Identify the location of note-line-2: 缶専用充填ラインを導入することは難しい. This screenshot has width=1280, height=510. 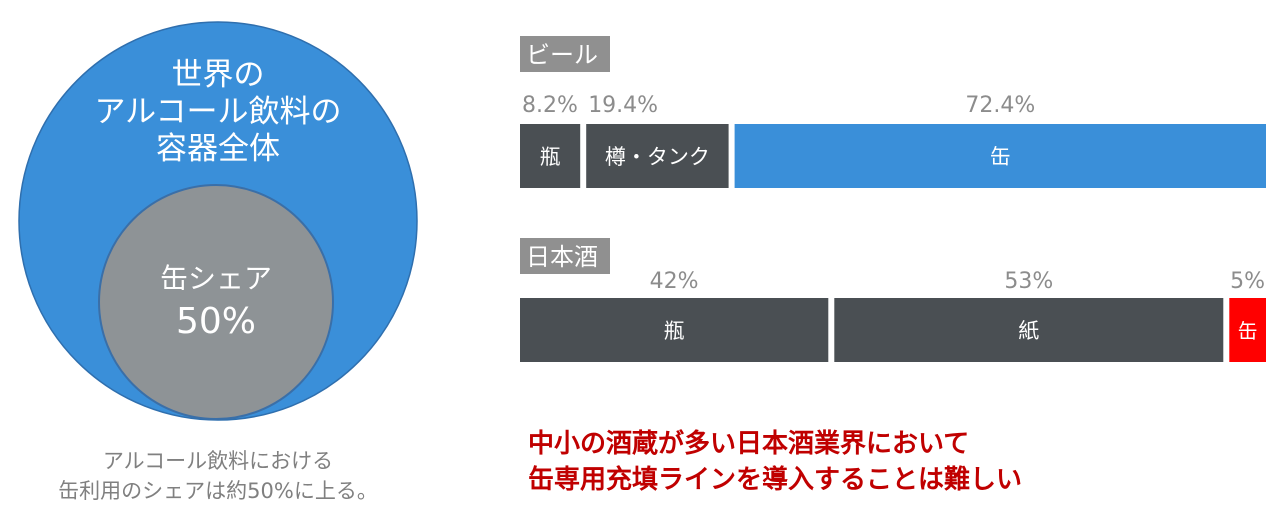
(775, 480).